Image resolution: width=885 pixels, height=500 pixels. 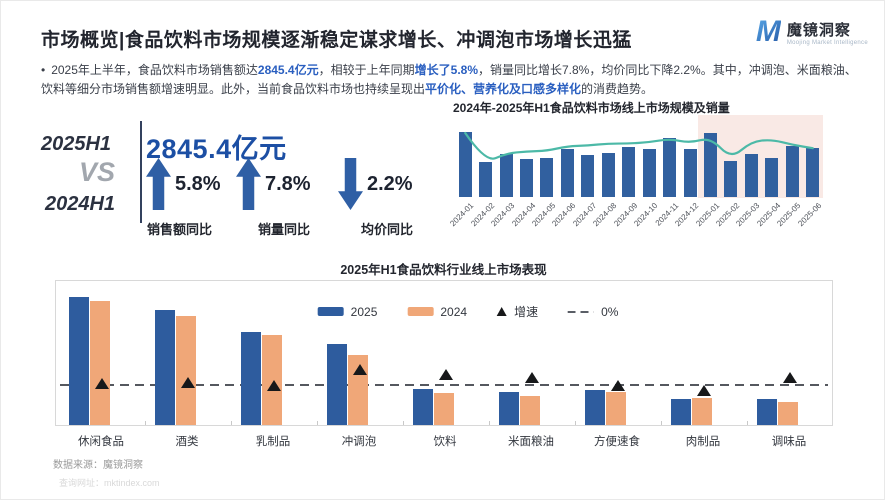 What do you see at coordinates (97, 172) in the screenshot?
I see `vs-label: VS` at bounding box center [97, 172].